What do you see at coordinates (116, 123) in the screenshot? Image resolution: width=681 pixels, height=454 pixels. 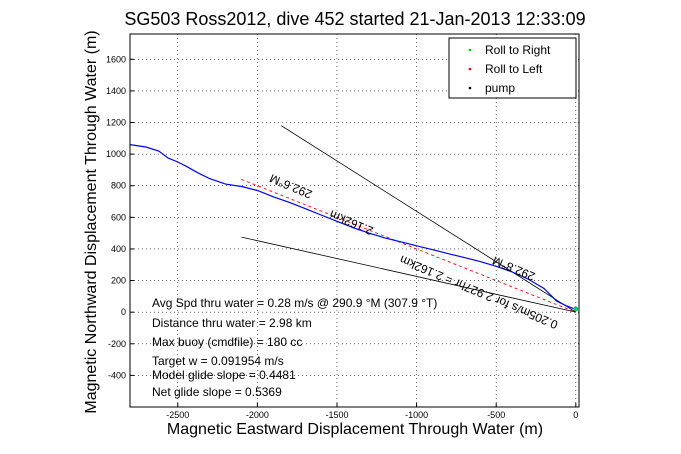 I see `y-tick-label: 1200` at bounding box center [116, 123].